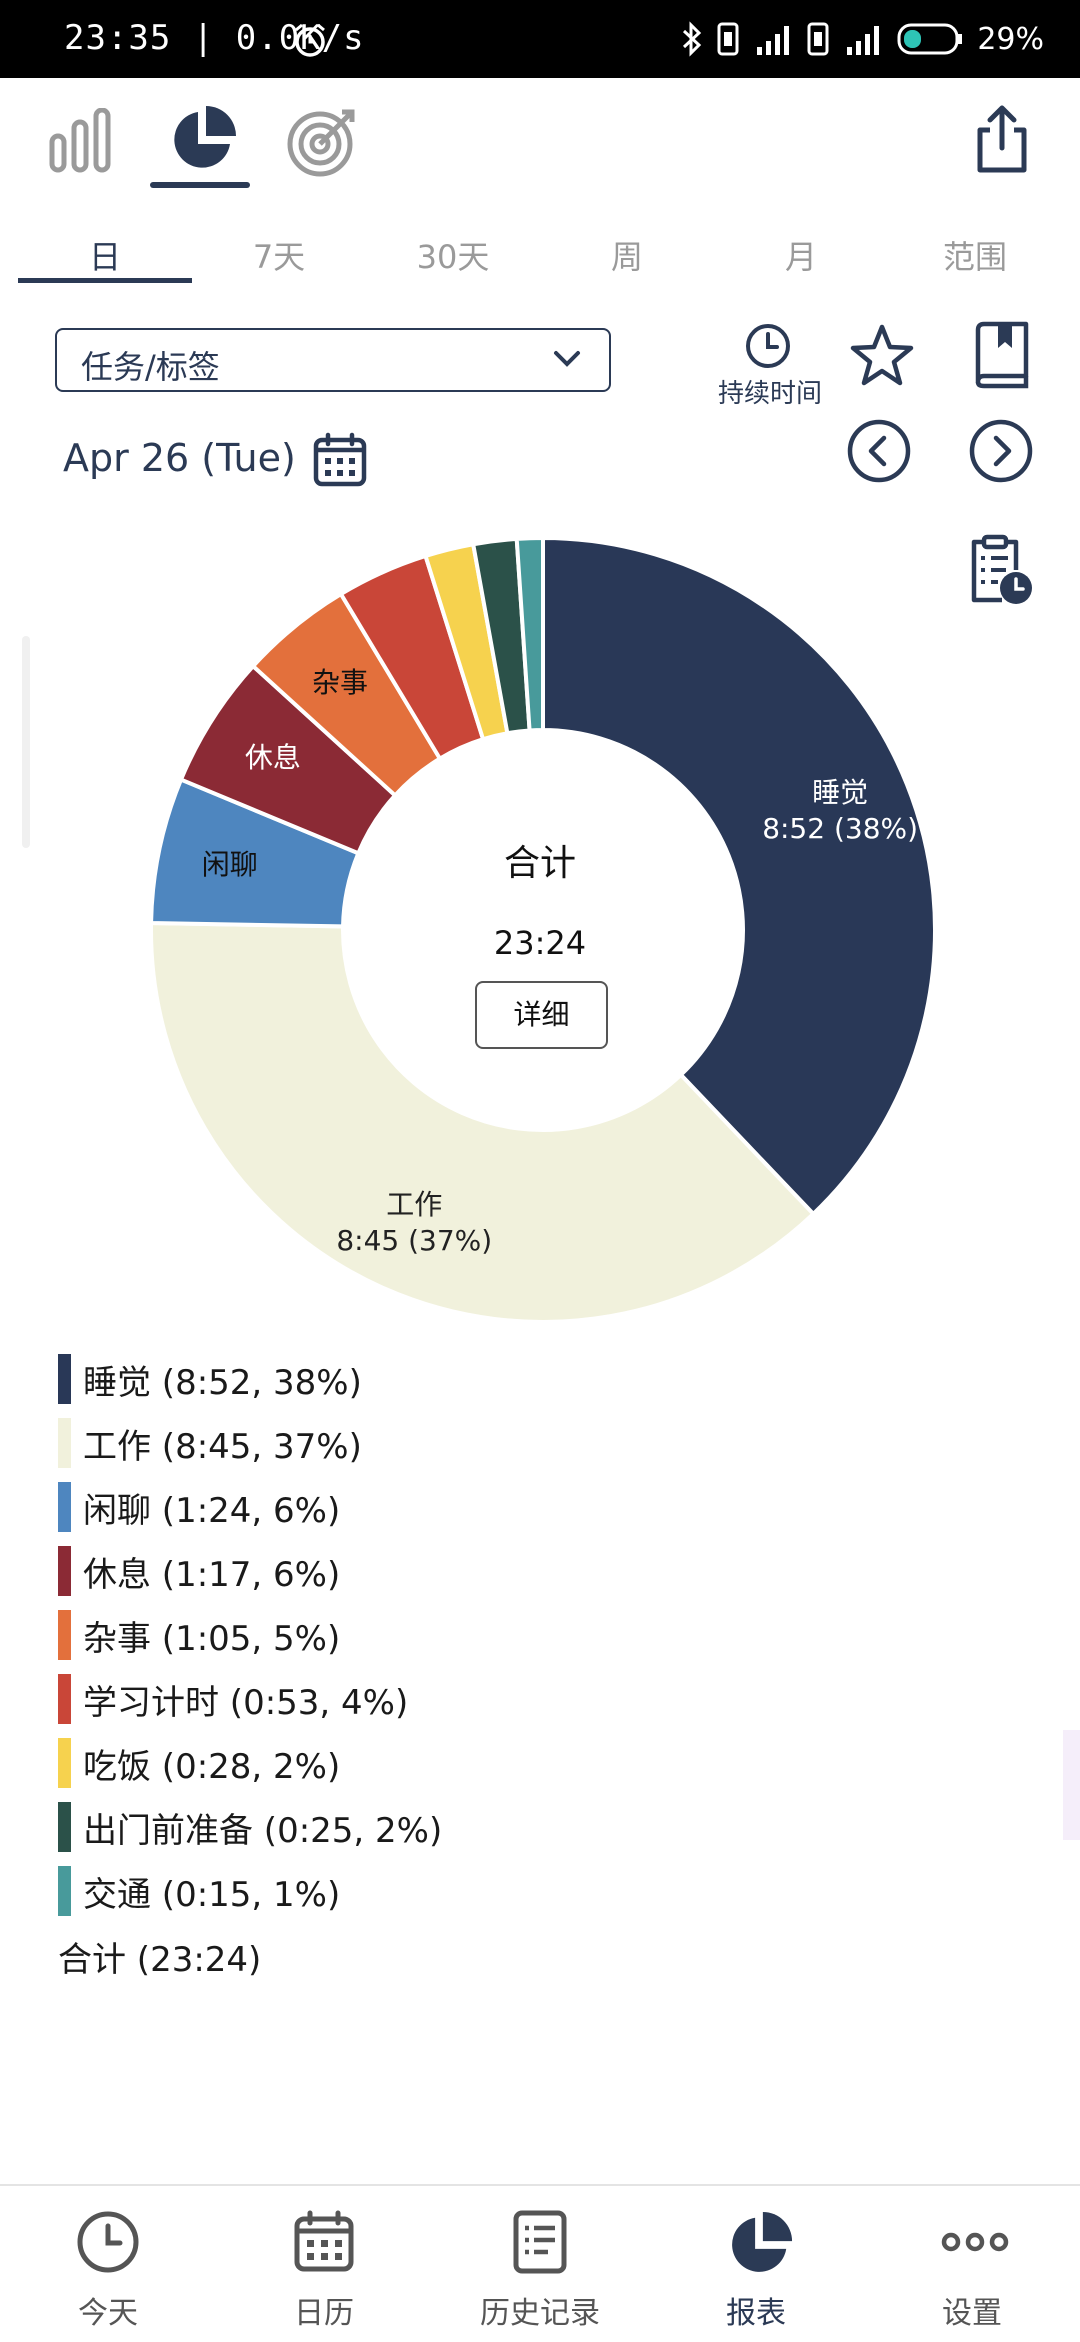 The width and height of the screenshot is (1080, 2342). Describe the element at coordinates (756, 2313) in the screenshot. I see `nav-label: 报表` at that location.